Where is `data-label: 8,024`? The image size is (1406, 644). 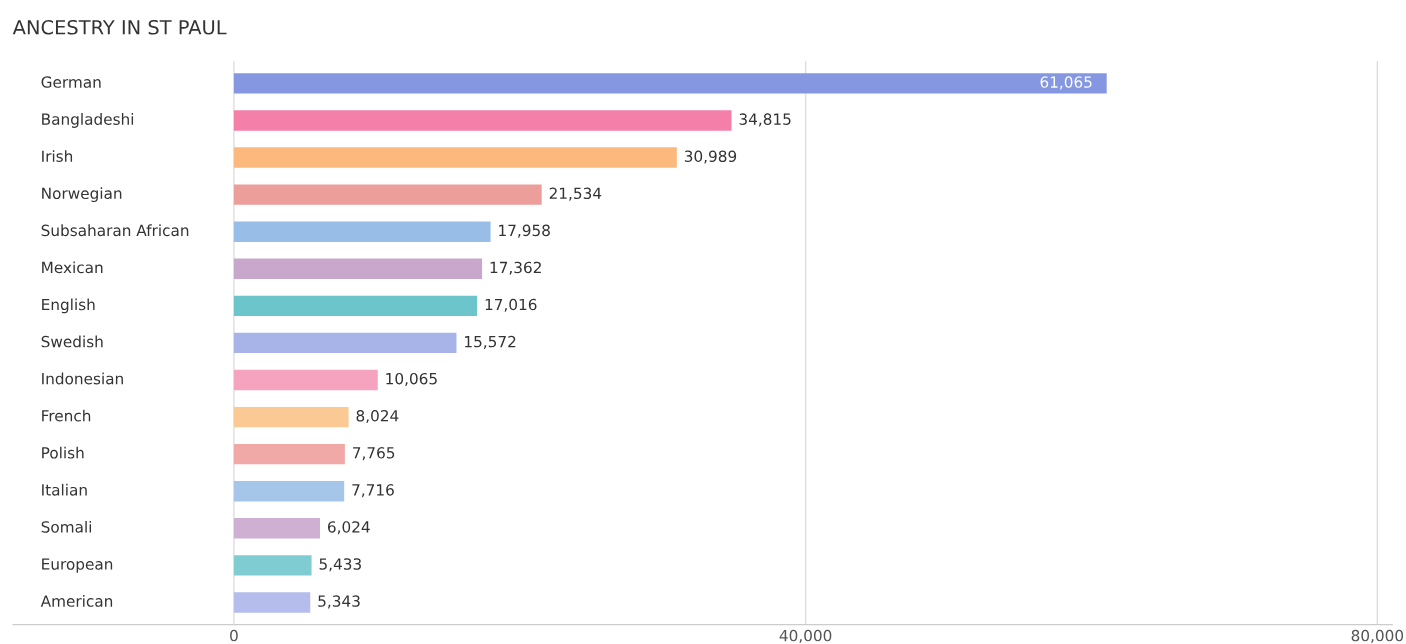 data-label: 8,024 is located at coordinates (377, 416).